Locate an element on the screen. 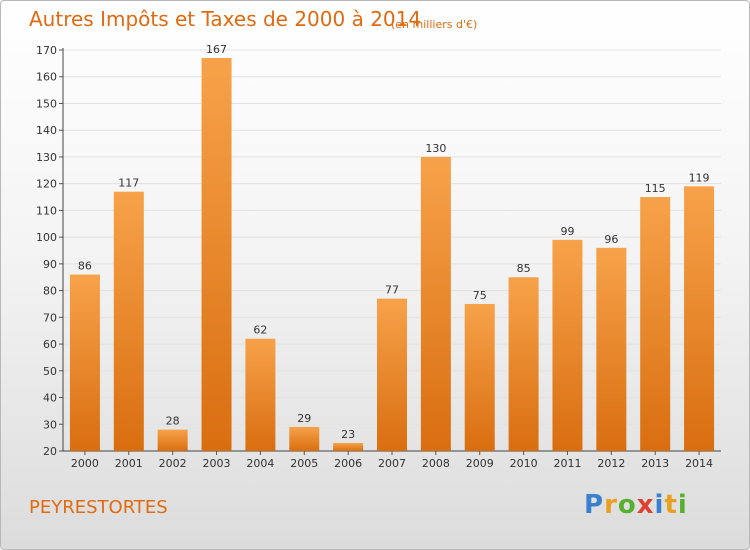 The width and height of the screenshot is (750, 550). proxiti-logo: Proxiti is located at coordinates (636, 505).